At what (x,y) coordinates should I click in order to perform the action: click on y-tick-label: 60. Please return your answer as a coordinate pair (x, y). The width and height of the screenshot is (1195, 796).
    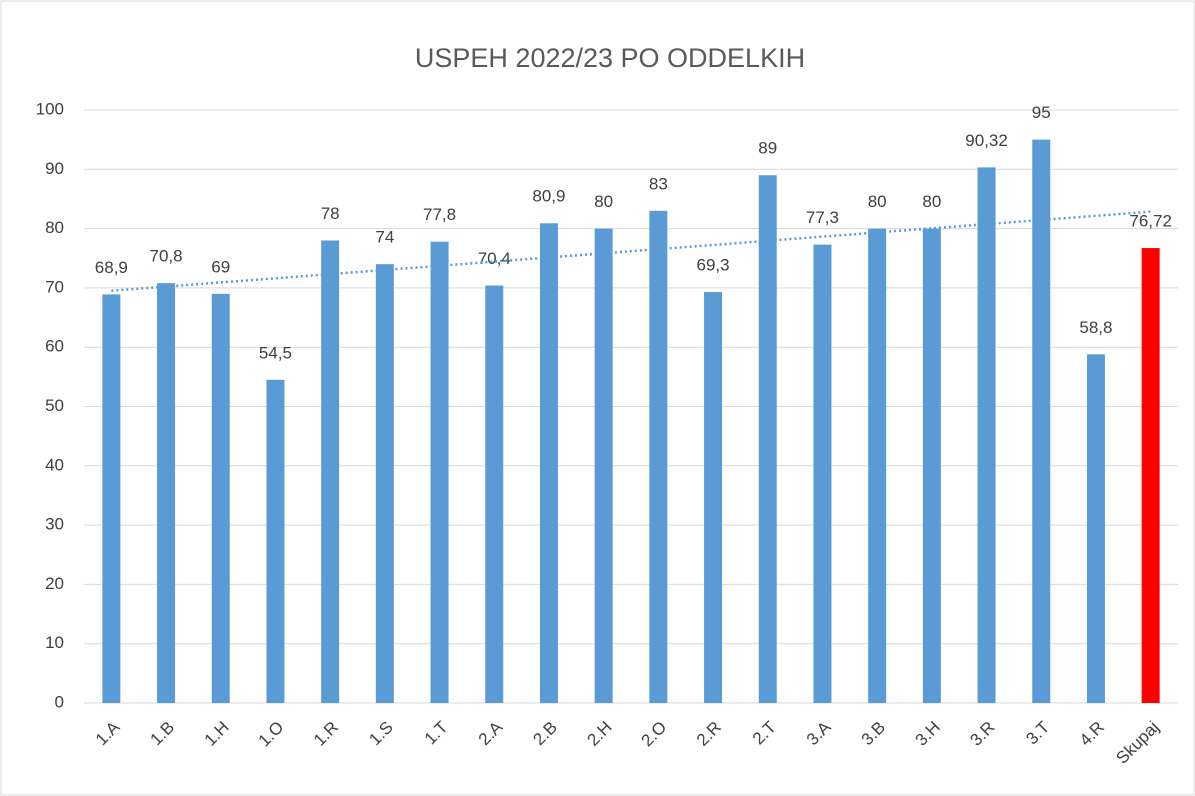
    Looking at the image, I should click on (54, 346).